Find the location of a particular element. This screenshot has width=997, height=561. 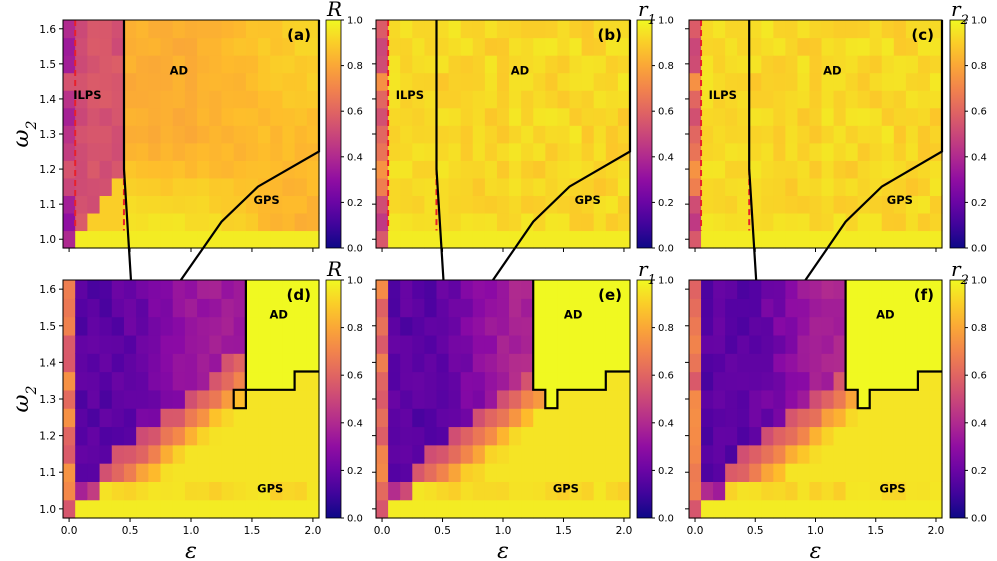

colorbar-tick-label: 0.0 is located at coordinates (355, 519).